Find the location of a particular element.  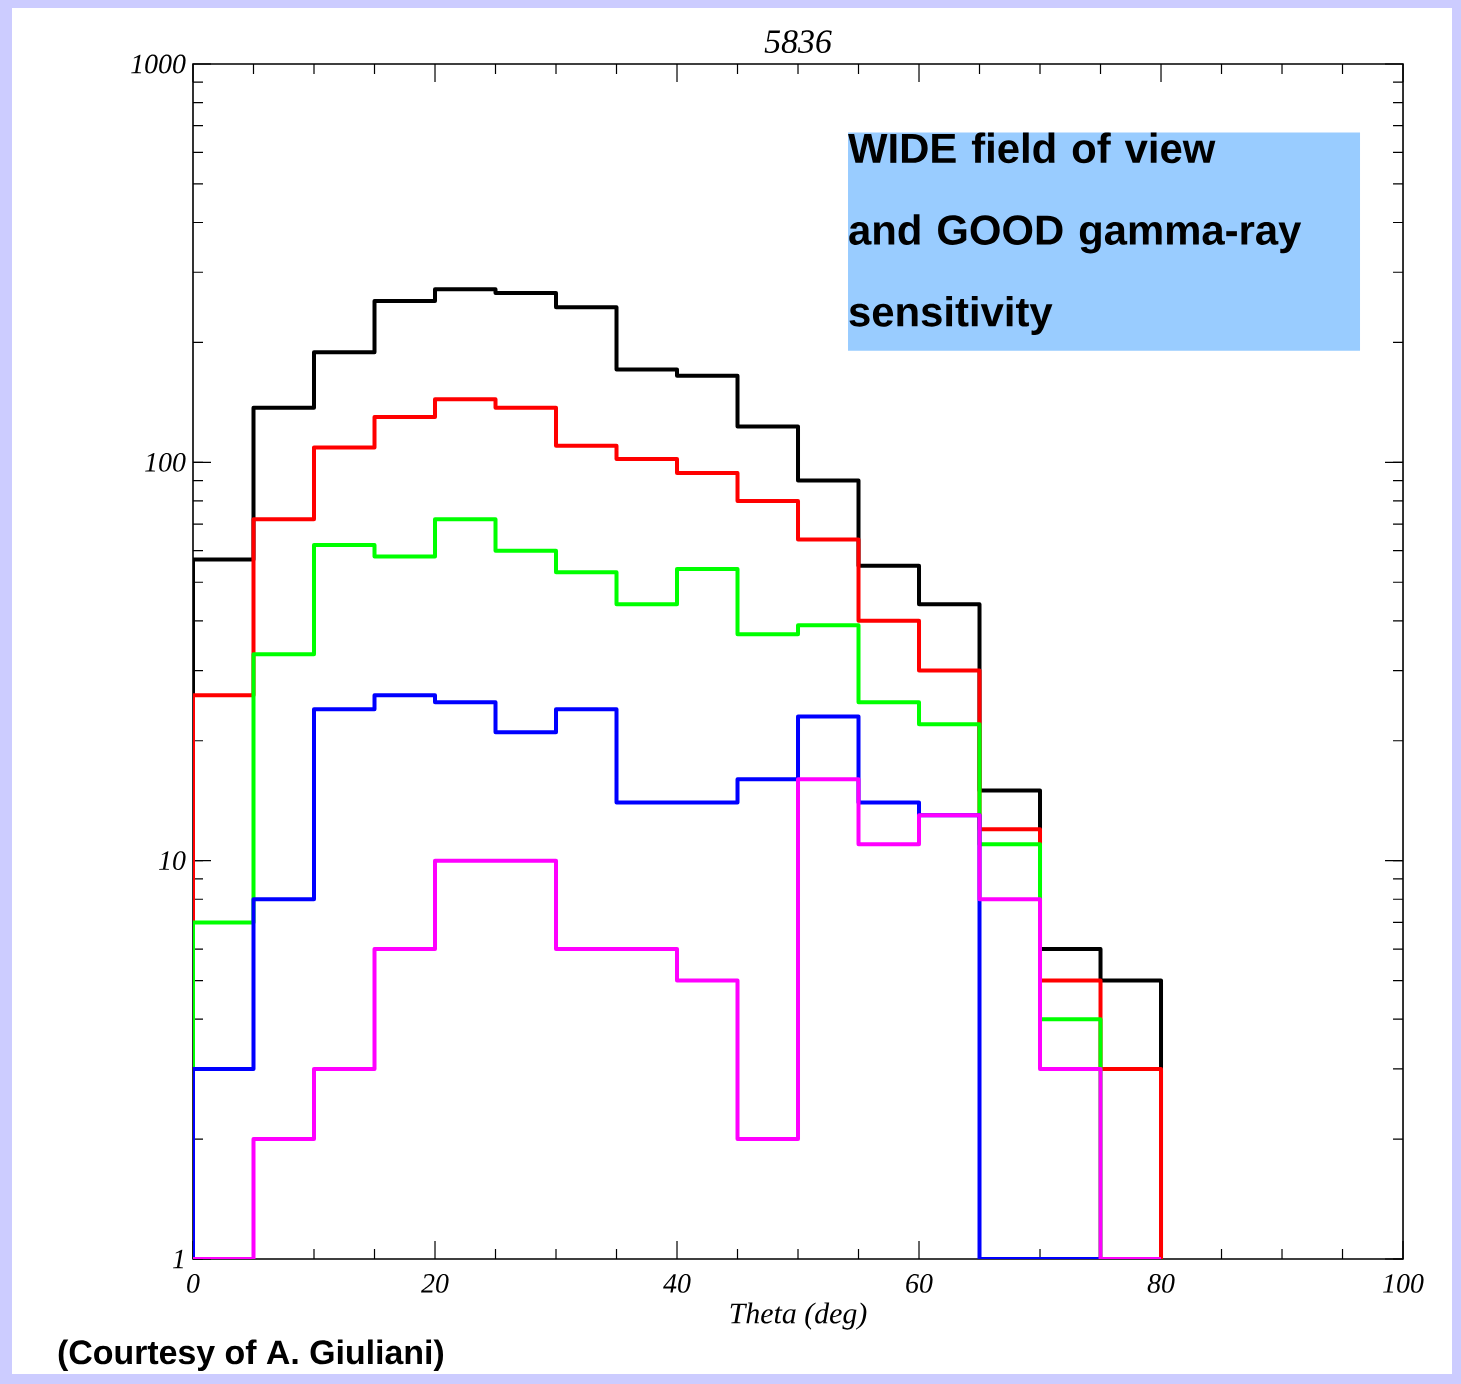

chart-title: 5836 is located at coordinates (798, 42).